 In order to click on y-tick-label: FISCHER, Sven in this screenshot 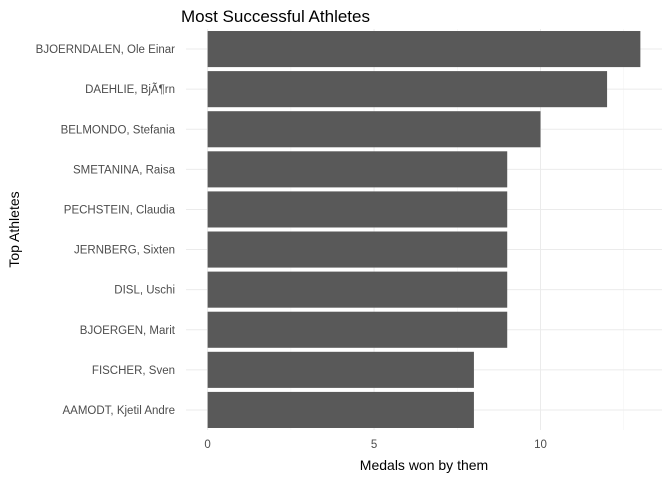, I will do `click(133, 371)`.